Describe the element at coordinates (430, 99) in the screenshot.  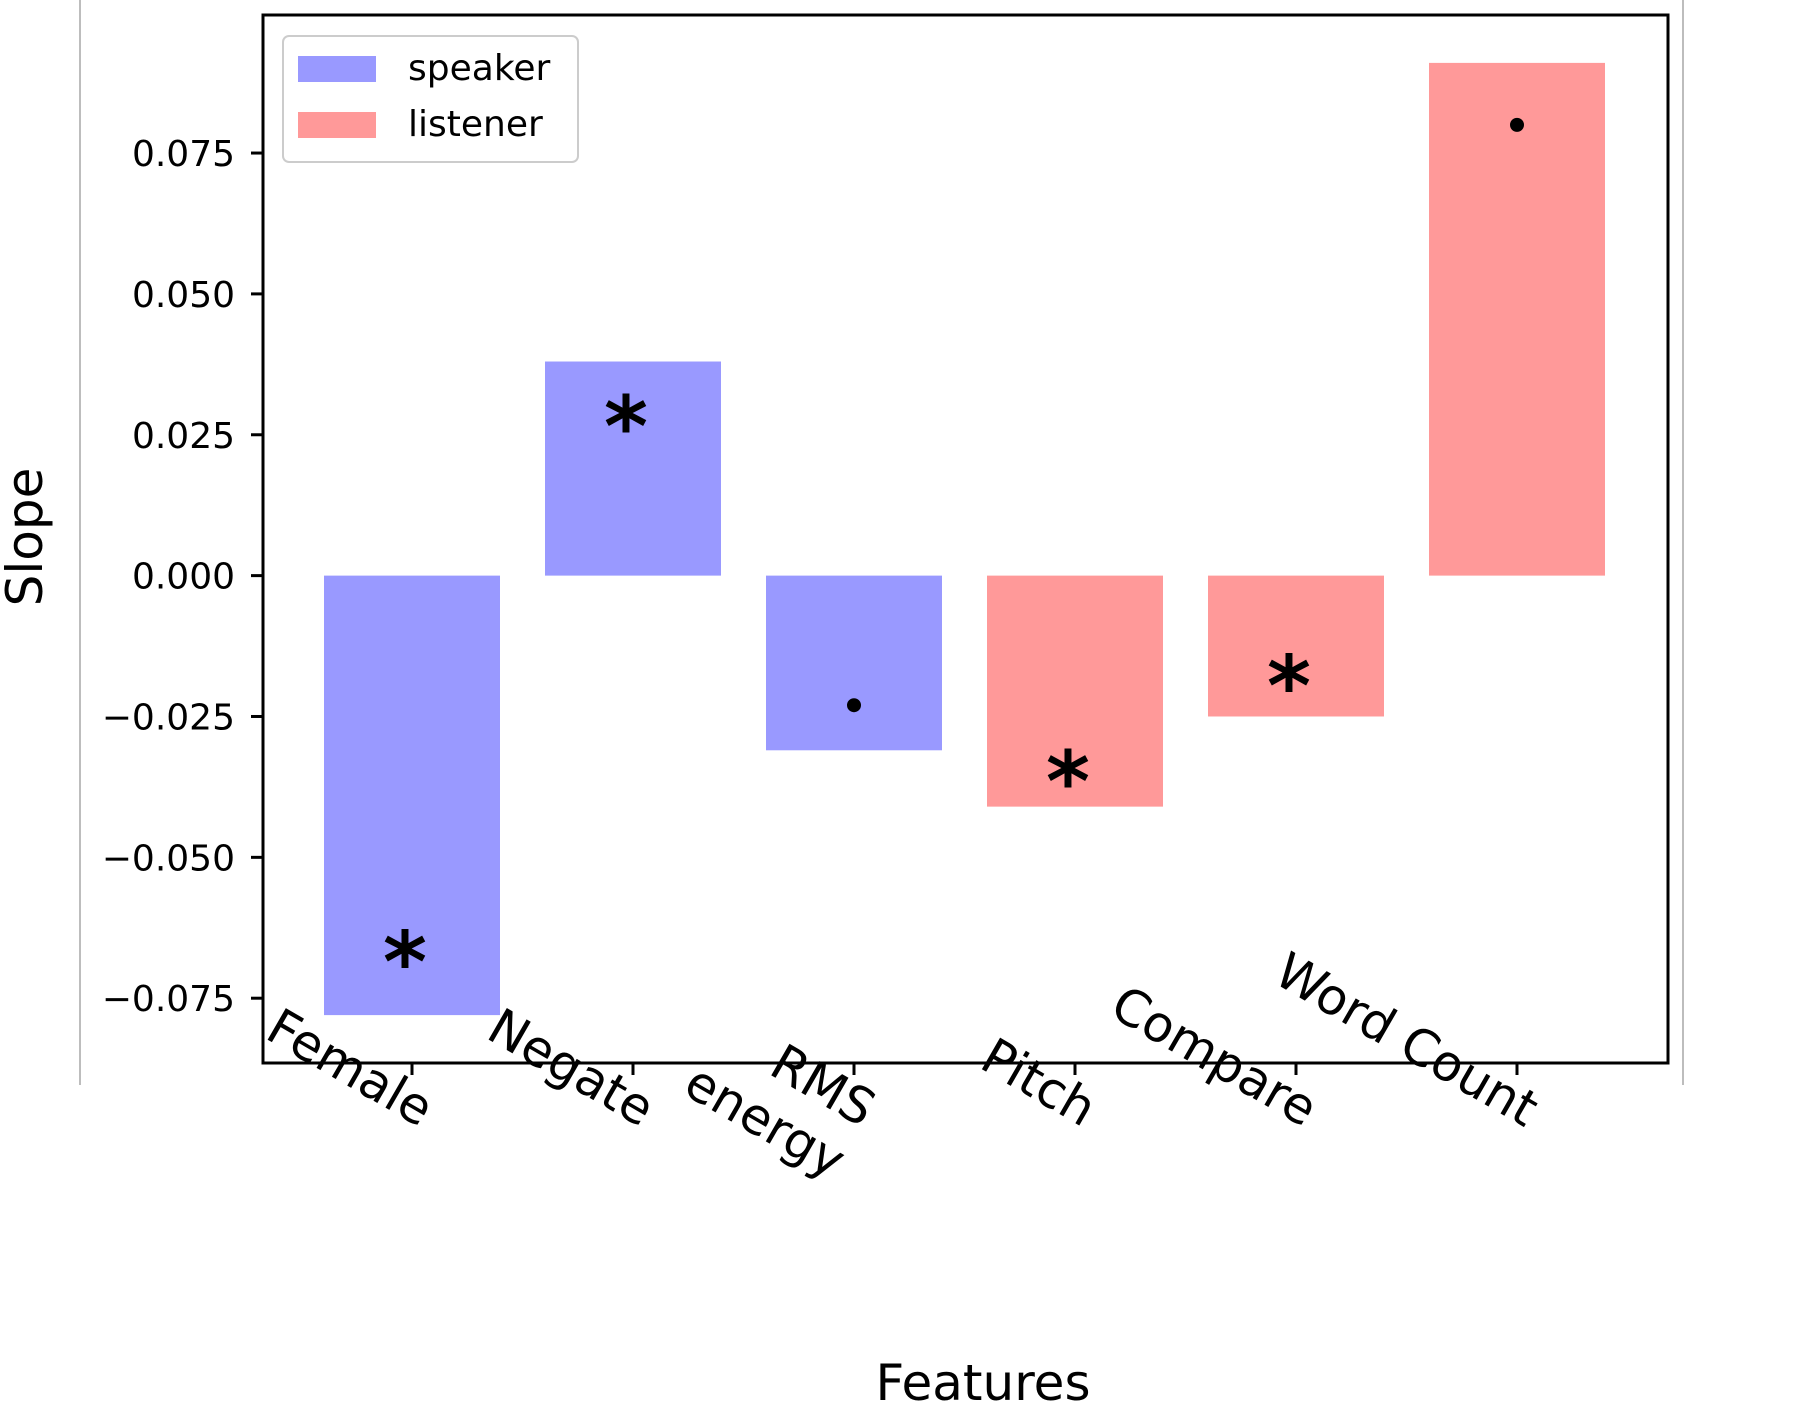
I see `legend: speaker listener` at that location.